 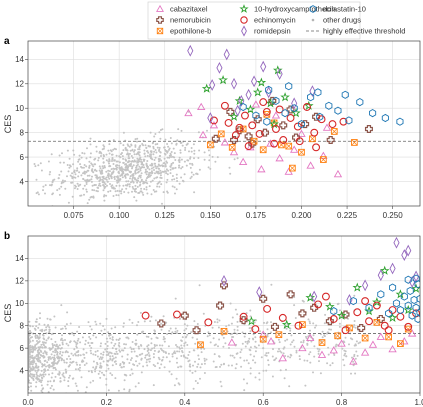 I want to click on panel-b-series-romidepsin, so click(x=320, y=271).